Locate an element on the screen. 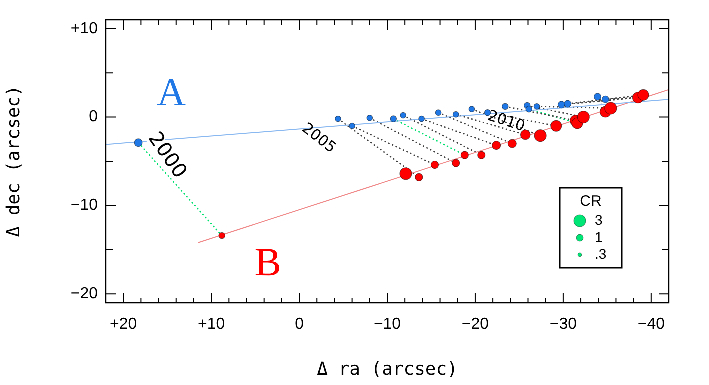 The height and width of the screenshot is (385, 709). x-tick-label: −20 is located at coordinates (476, 325).